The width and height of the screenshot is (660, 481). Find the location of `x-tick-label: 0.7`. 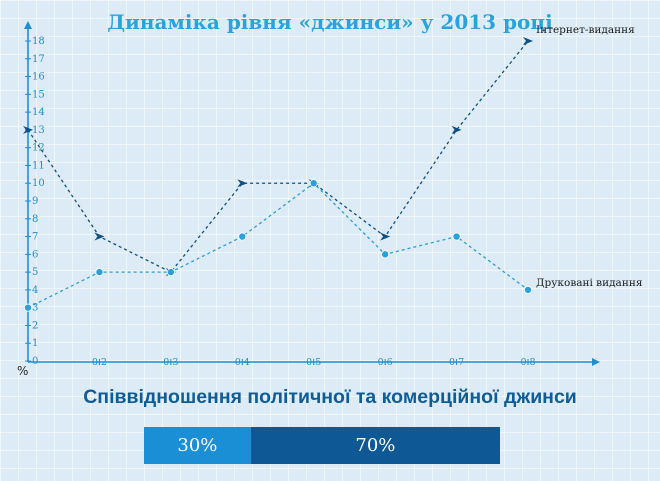

x-tick-label: 0.7 is located at coordinates (456, 362).